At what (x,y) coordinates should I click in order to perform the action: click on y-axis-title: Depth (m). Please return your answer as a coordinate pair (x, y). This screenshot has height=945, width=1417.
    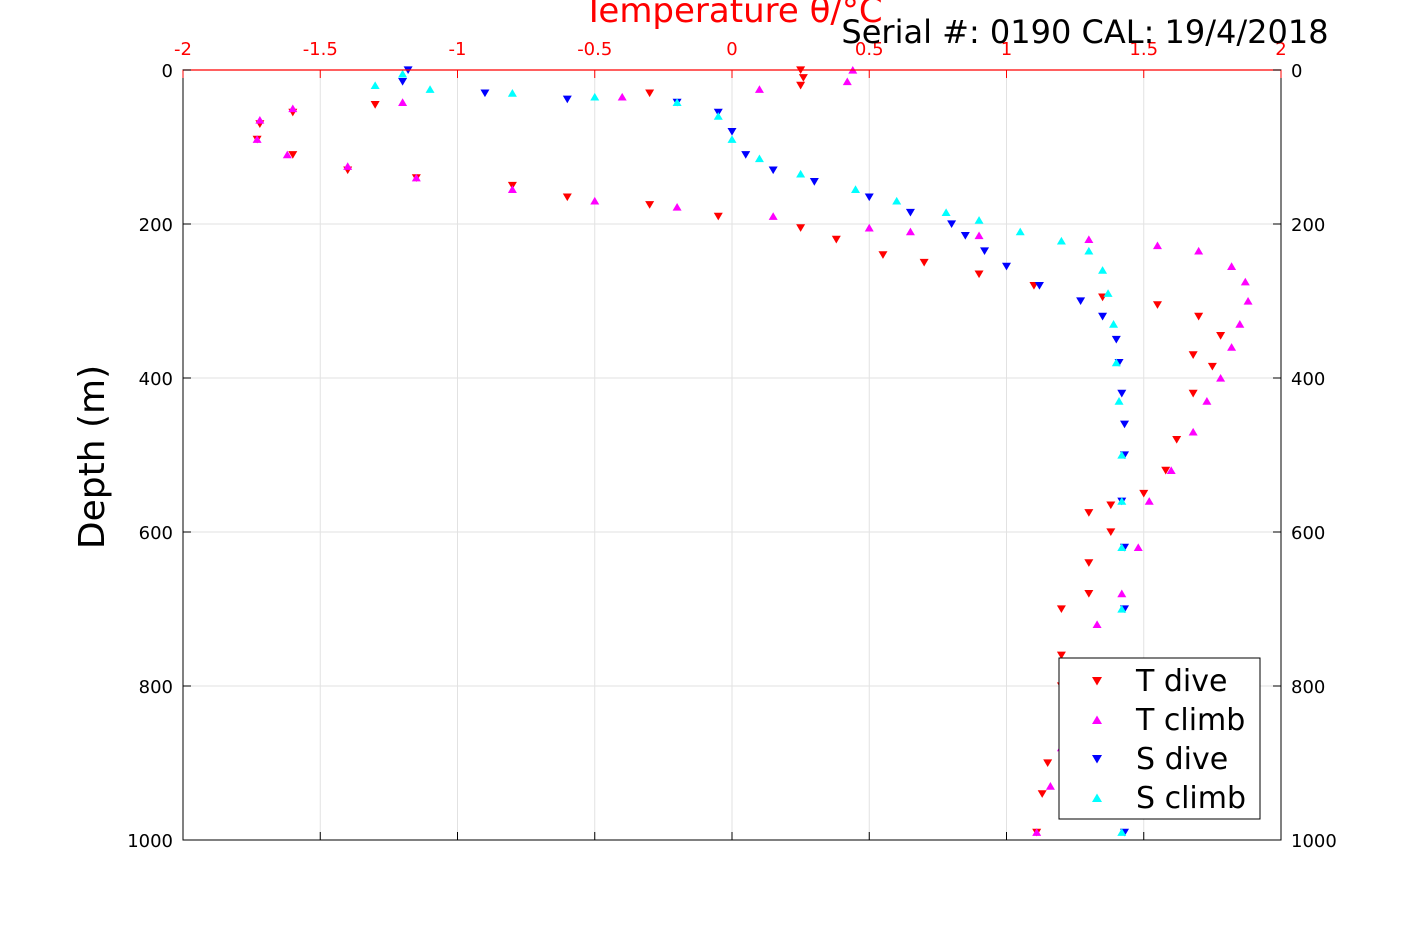
    Looking at the image, I should click on (92, 457).